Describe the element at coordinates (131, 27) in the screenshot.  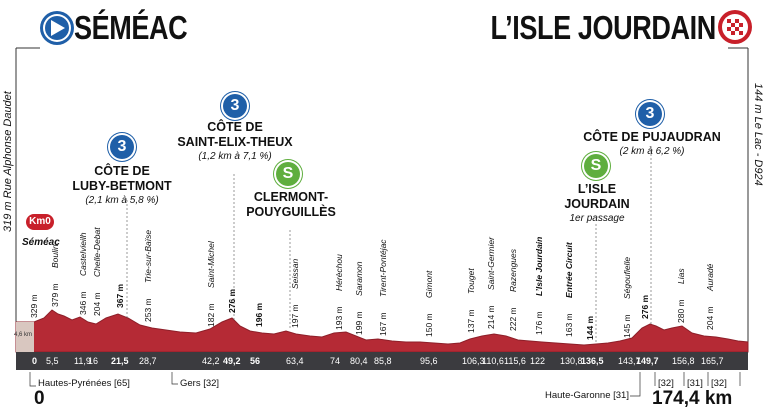
I see `start-town-title: SÉMÉAC` at that location.